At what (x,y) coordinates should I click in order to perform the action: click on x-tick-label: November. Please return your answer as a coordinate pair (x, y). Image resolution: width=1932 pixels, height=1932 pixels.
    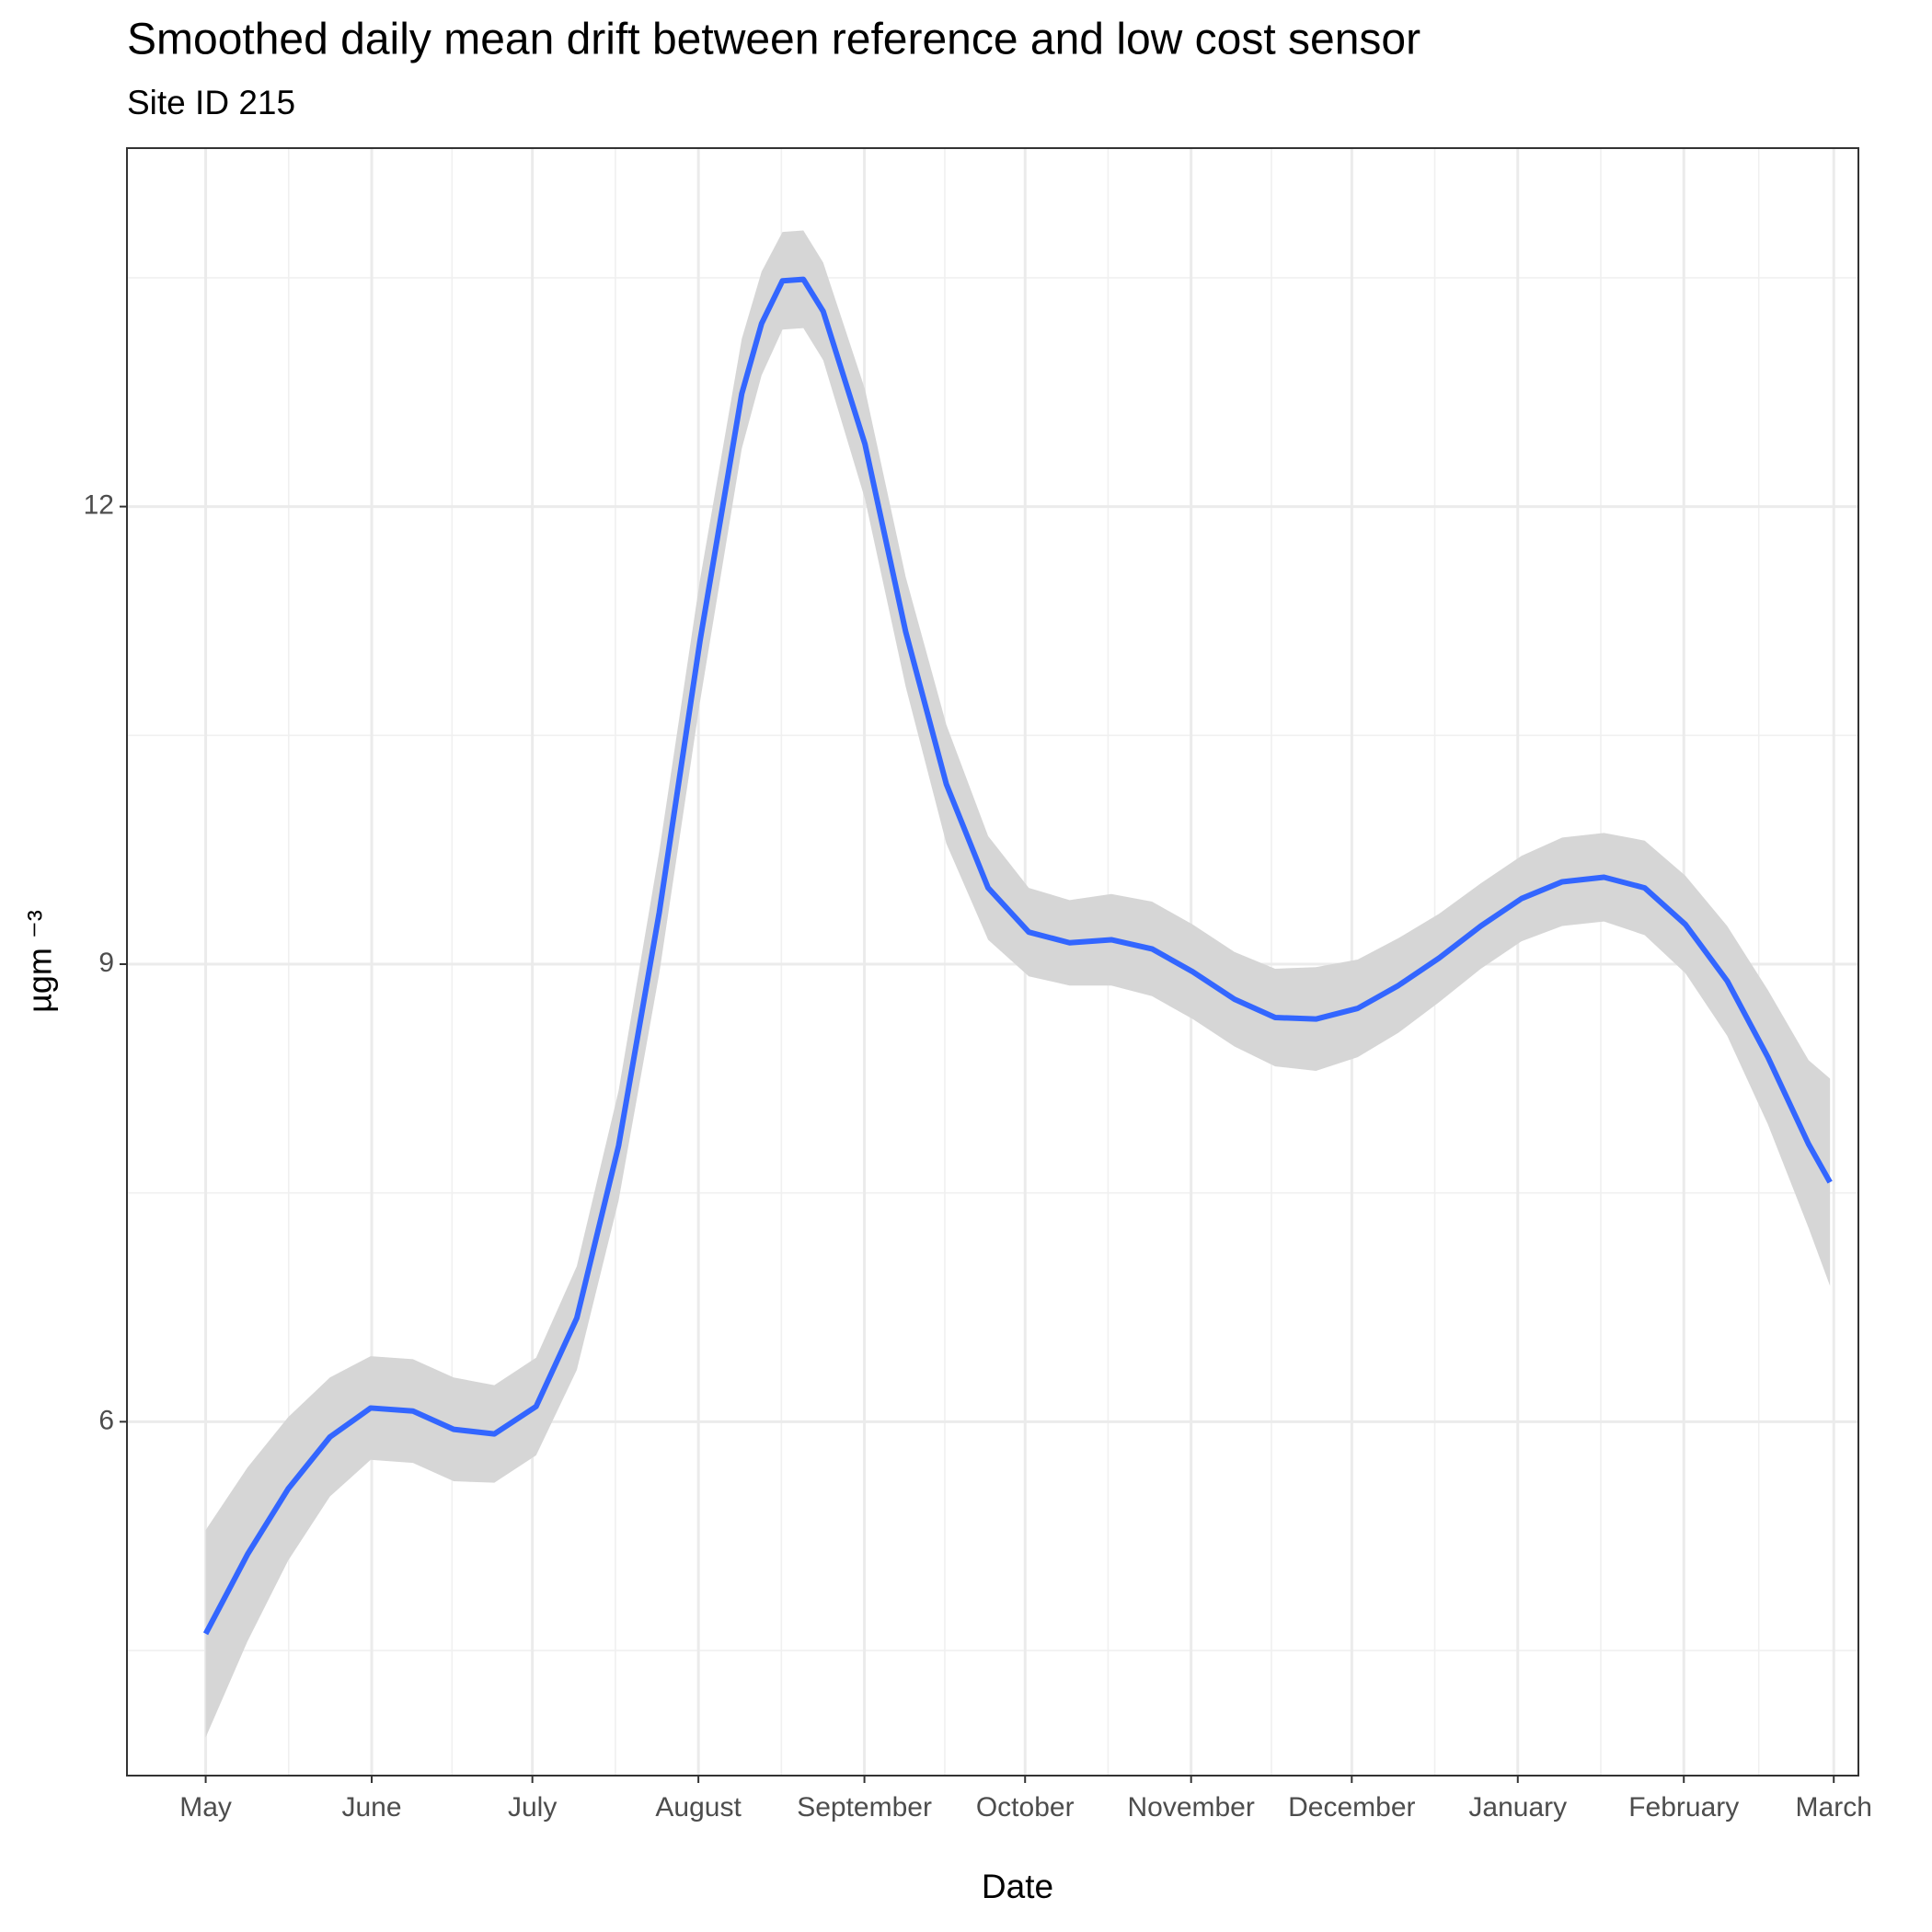
    Looking at the image, I should click on (1190, 1807).